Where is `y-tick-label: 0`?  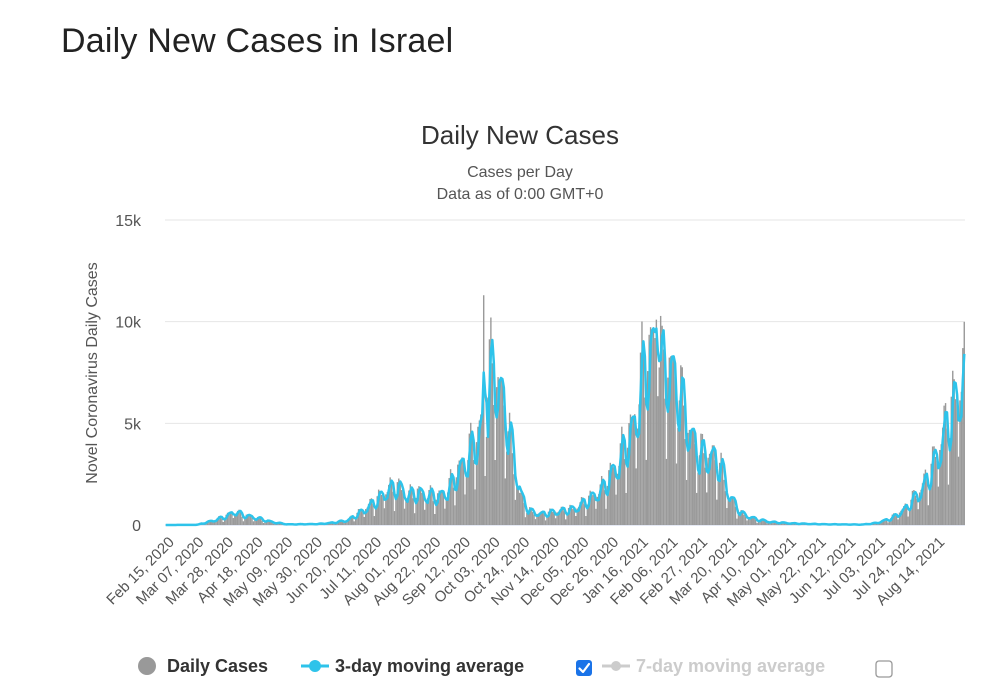 y-tick-label: 0 is located at coordinates (136, 526).